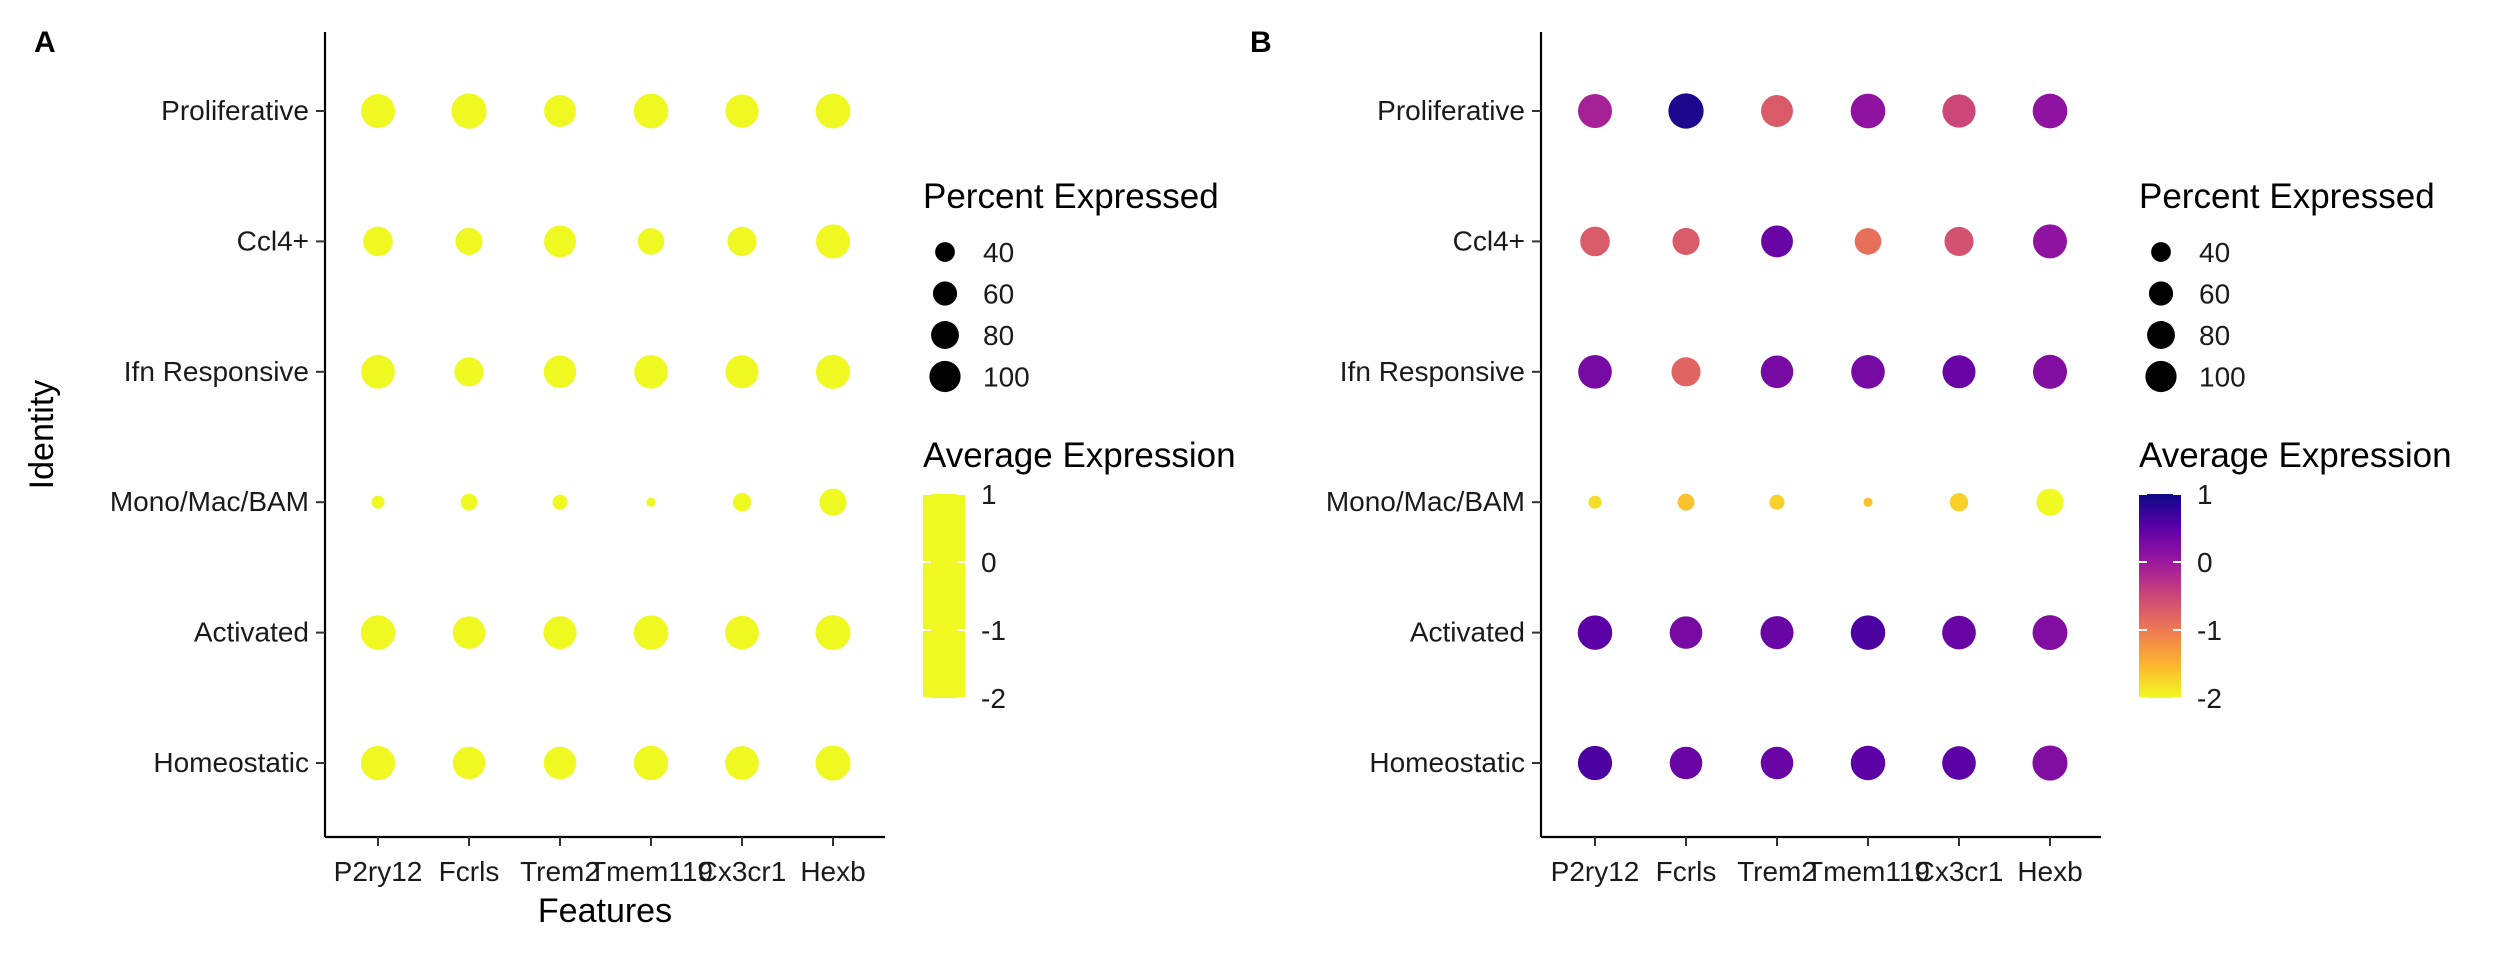 The width and height of the screenshot is (2496, 965). Describe the element at coordinates (45, 42) in the screenshot. I see `panel-label: A` at that location.